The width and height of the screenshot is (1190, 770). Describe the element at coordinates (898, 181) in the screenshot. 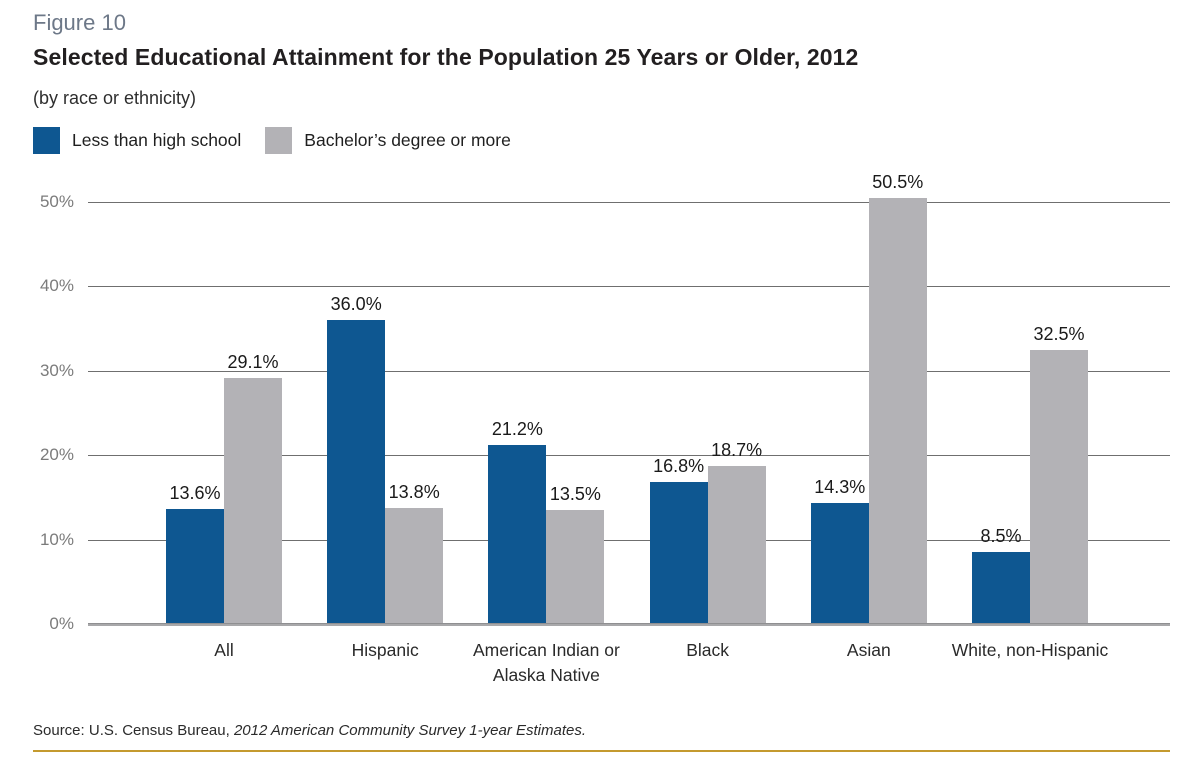

I see `bar-value-label: 50.5%` at that location.